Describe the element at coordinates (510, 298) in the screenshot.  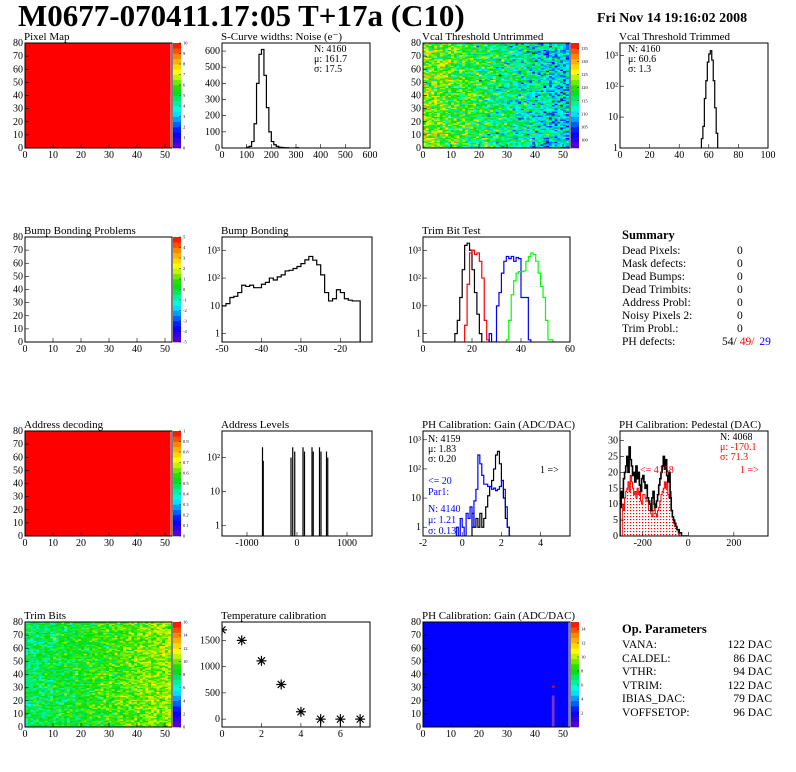
I see `histogram-series` at that location.